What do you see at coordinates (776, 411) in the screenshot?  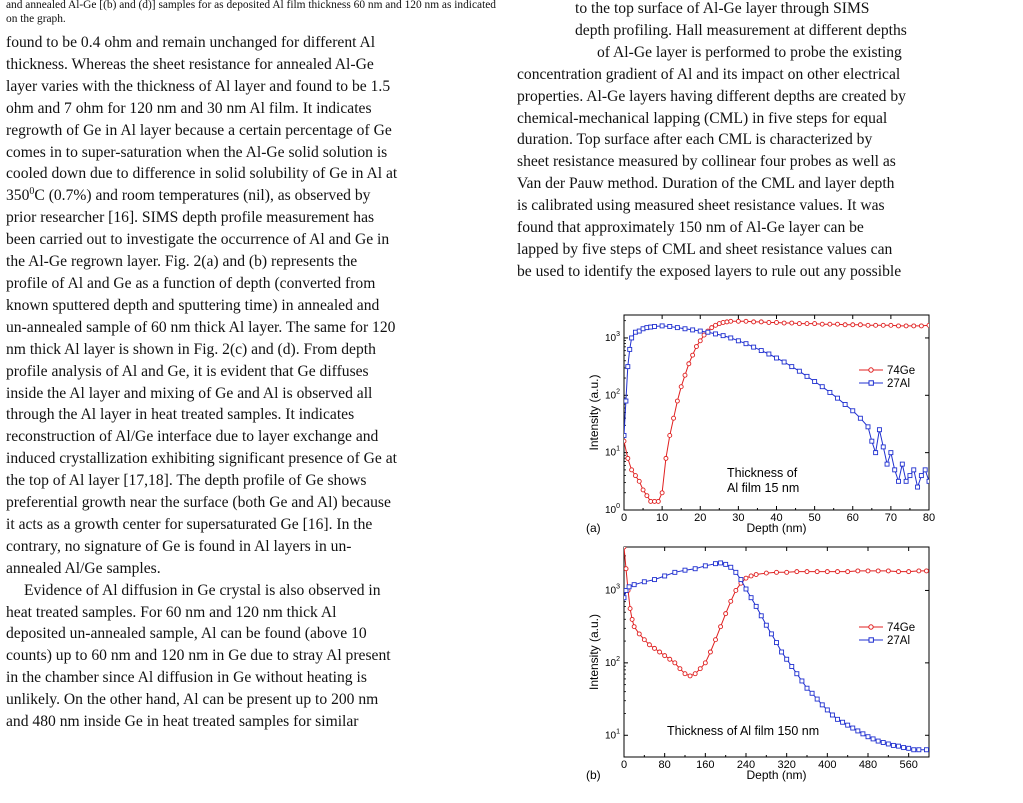 I see `plot-area` at bounding box center [776, 411].